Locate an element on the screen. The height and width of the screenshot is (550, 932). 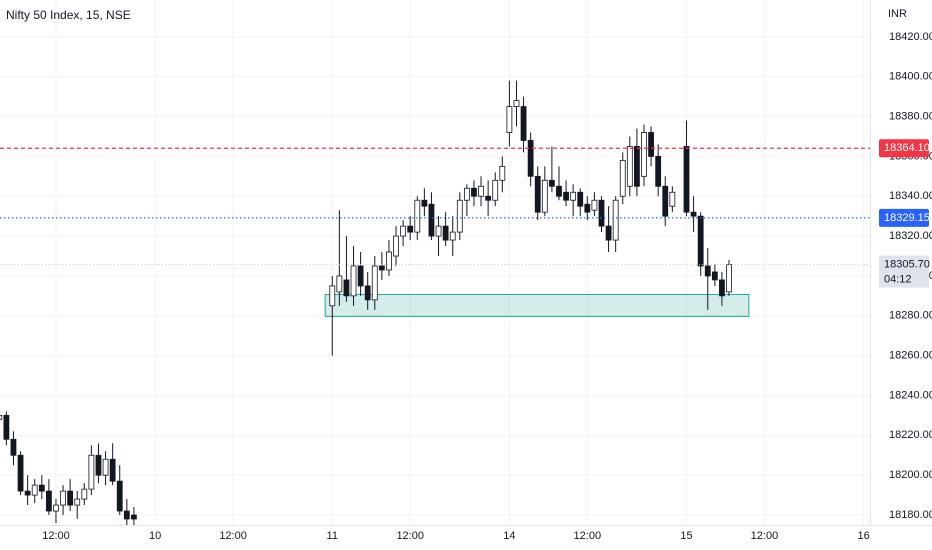
y-tick-label: 18420.00 is located at coordinates (910, 37).